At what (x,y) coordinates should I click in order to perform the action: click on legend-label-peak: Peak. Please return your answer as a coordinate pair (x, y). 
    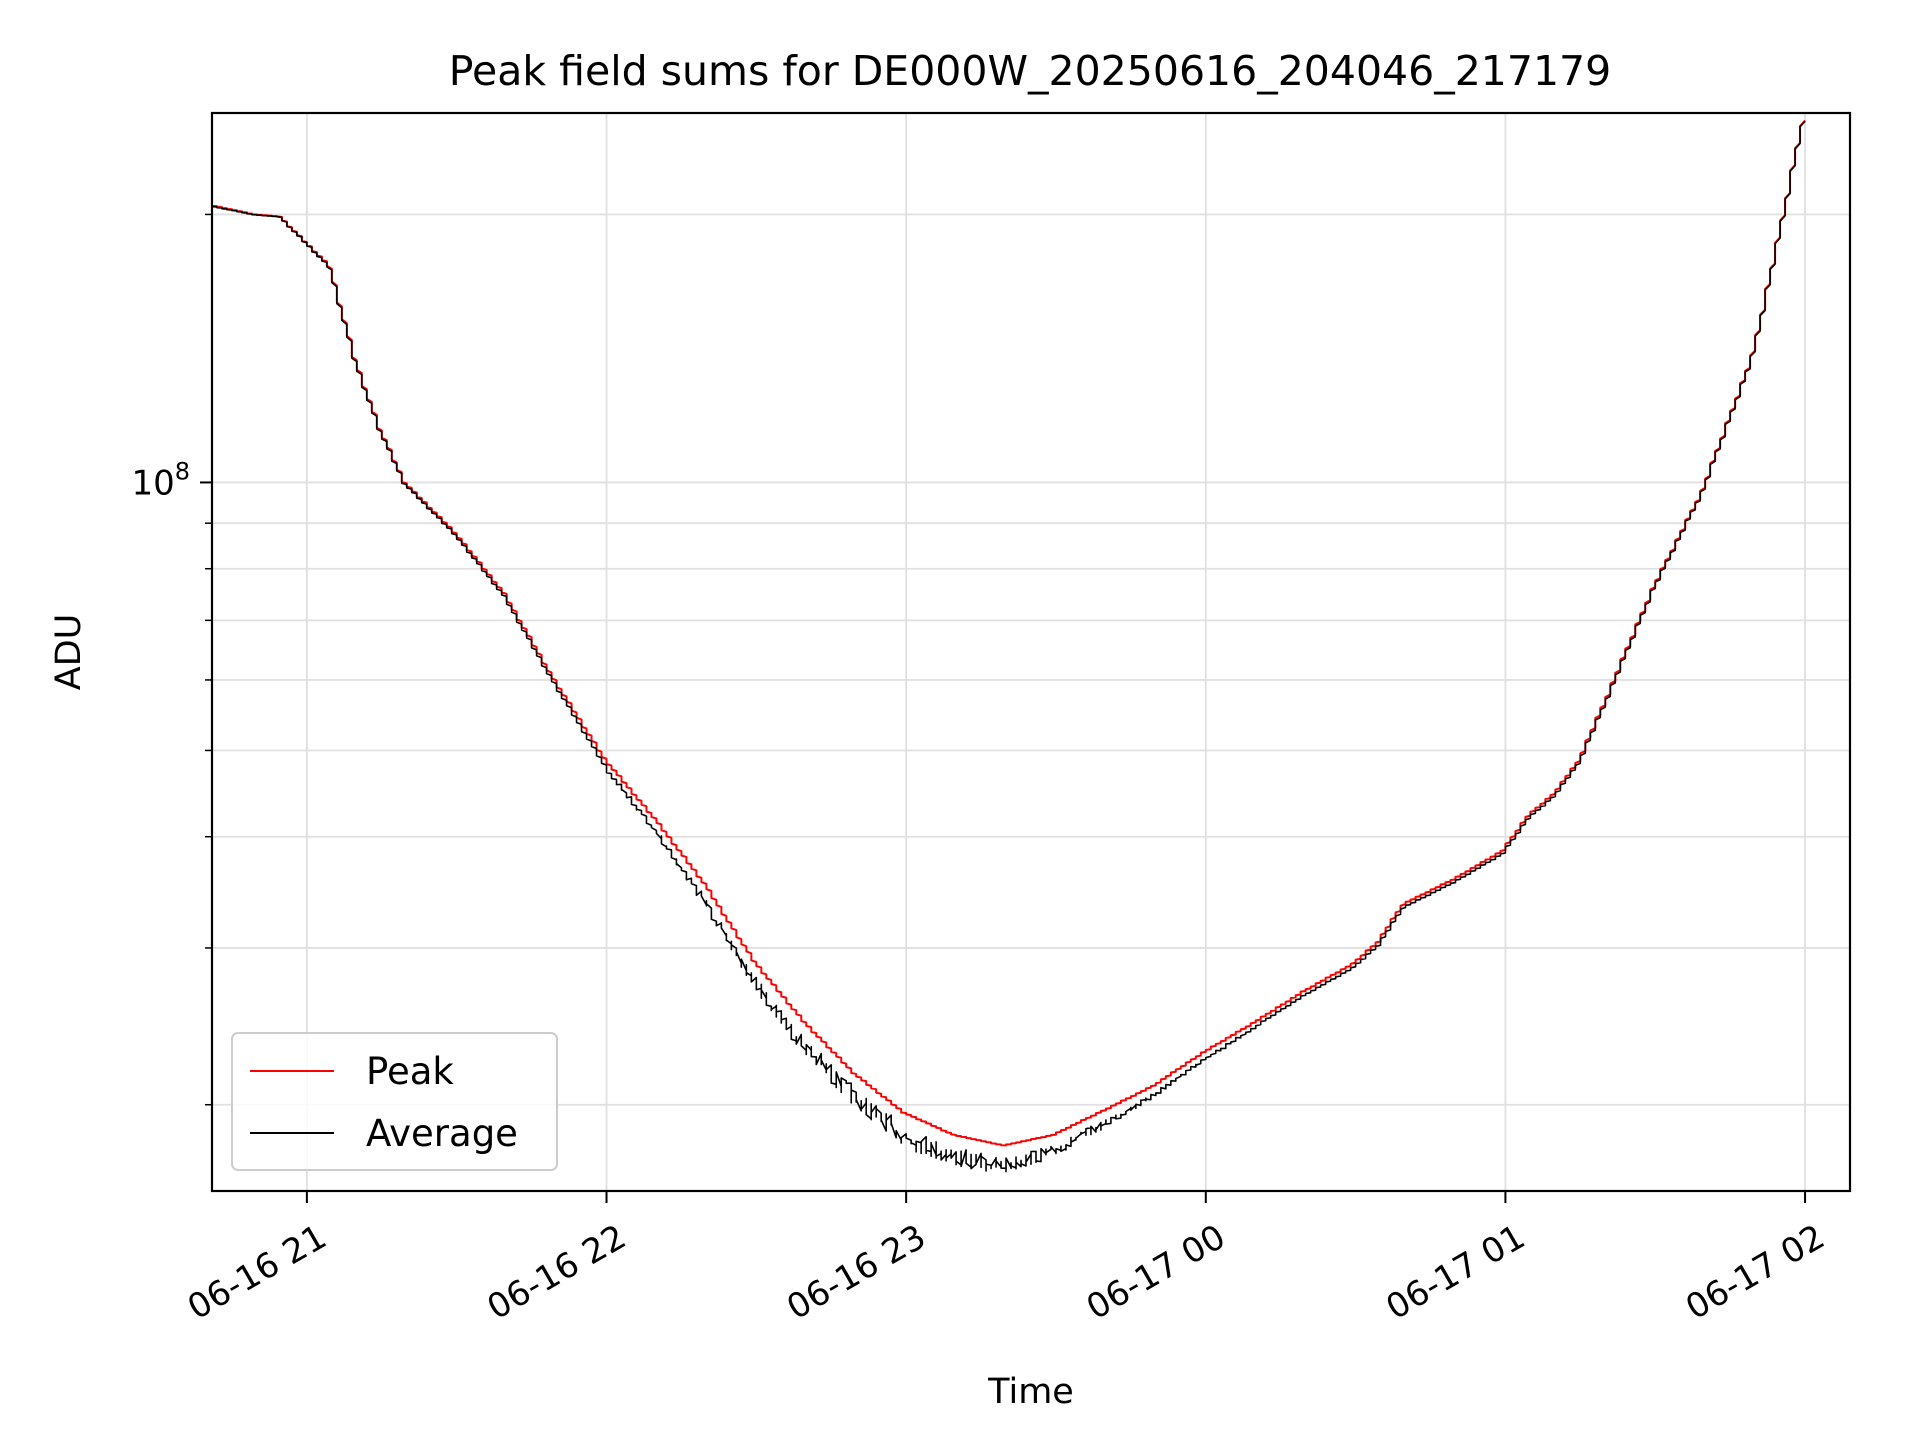
    Looking at the image, I should click on (410, 1071).